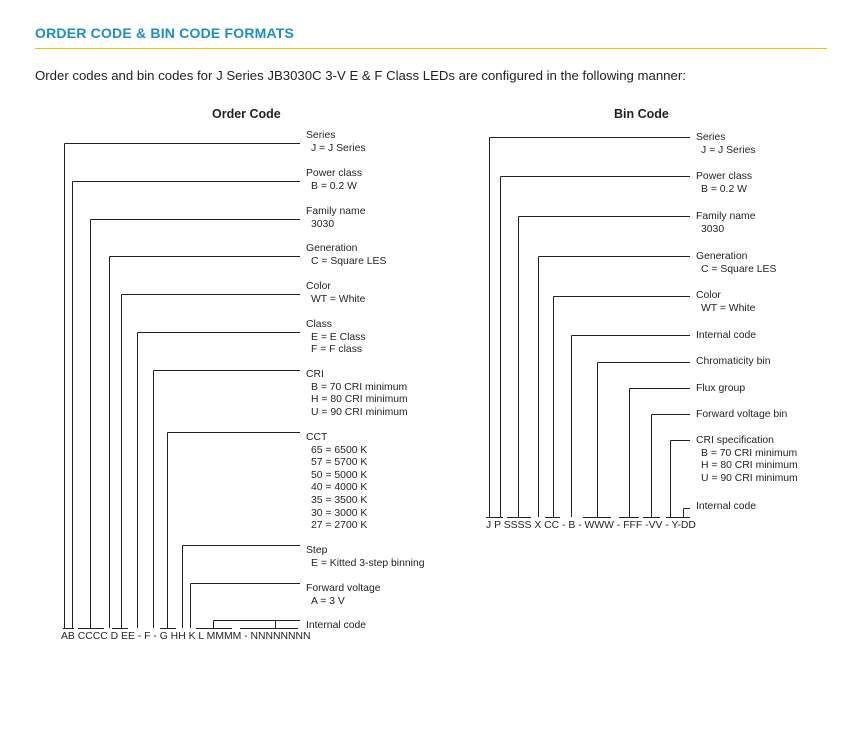 This screenshot has height=752, width=857. Describe the element at coordinates (365, 557) in the screenshot. I see `order-label-step: Step E = Kitted 3-step binning` at that location.